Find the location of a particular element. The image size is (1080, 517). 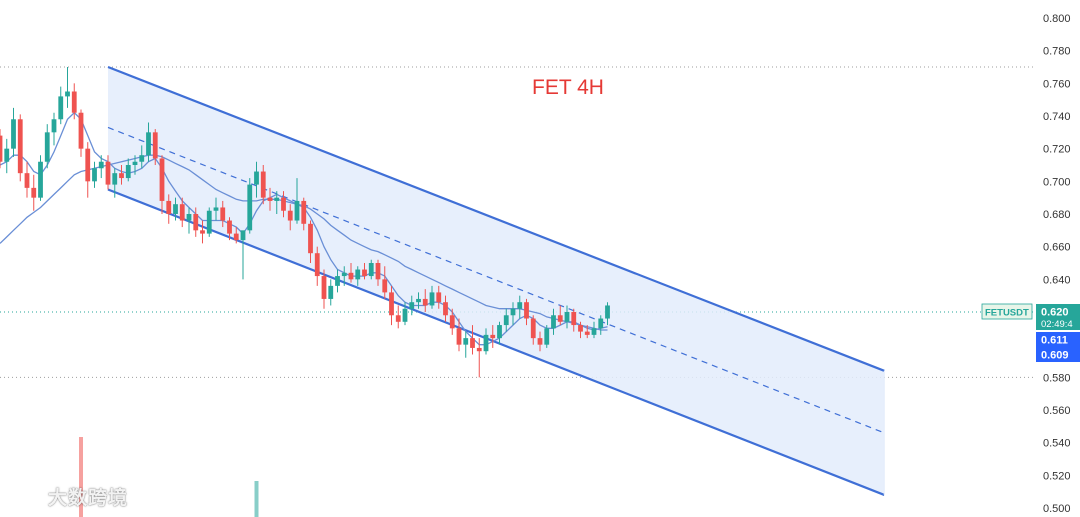

volume-bar is located at coordinates (81, 477).